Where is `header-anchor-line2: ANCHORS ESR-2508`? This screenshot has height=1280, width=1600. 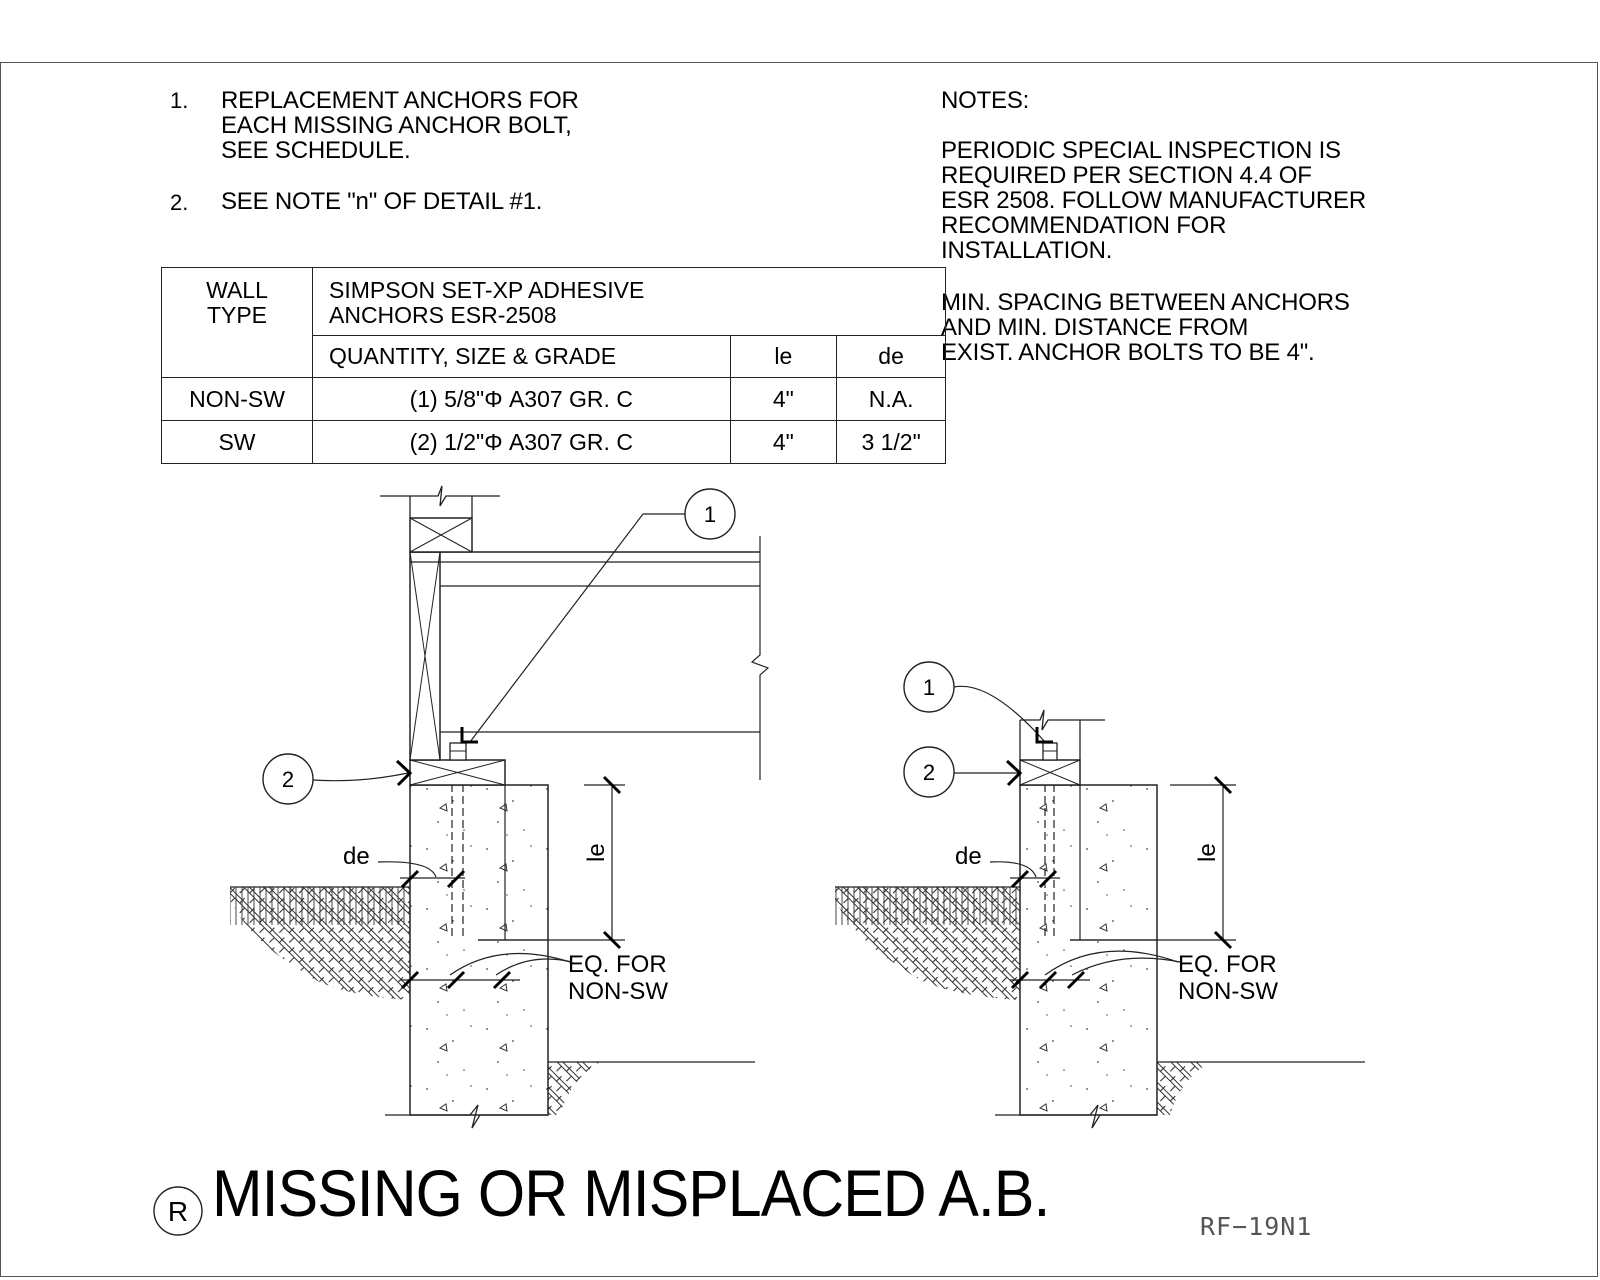
header-anchor-line2: ANCHORS ESR-2508 is located at coordinates (443, 315).